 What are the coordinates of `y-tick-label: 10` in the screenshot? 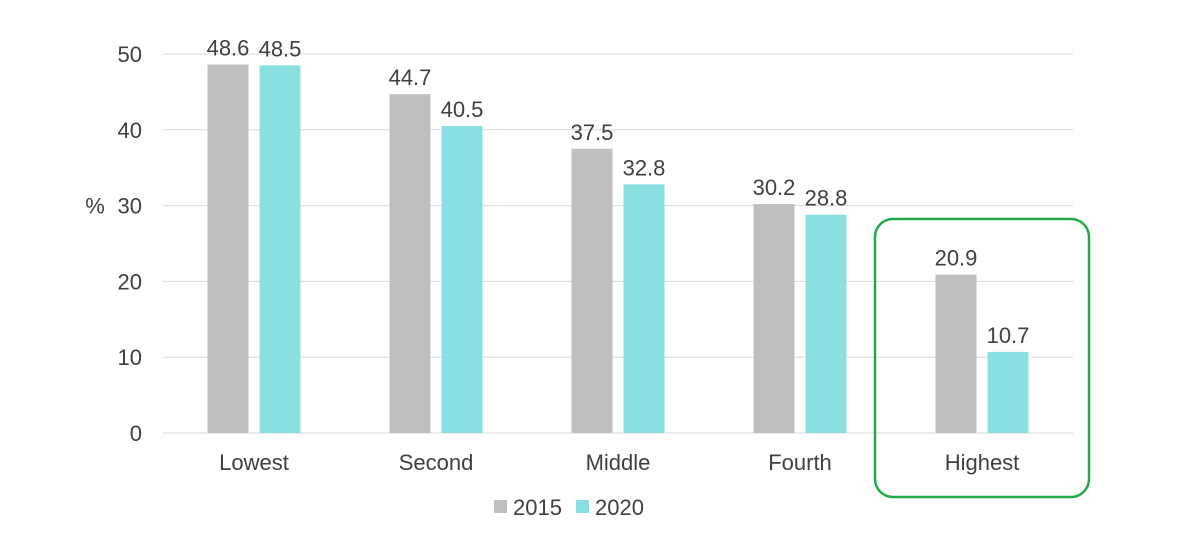 It's located at (130, 357).